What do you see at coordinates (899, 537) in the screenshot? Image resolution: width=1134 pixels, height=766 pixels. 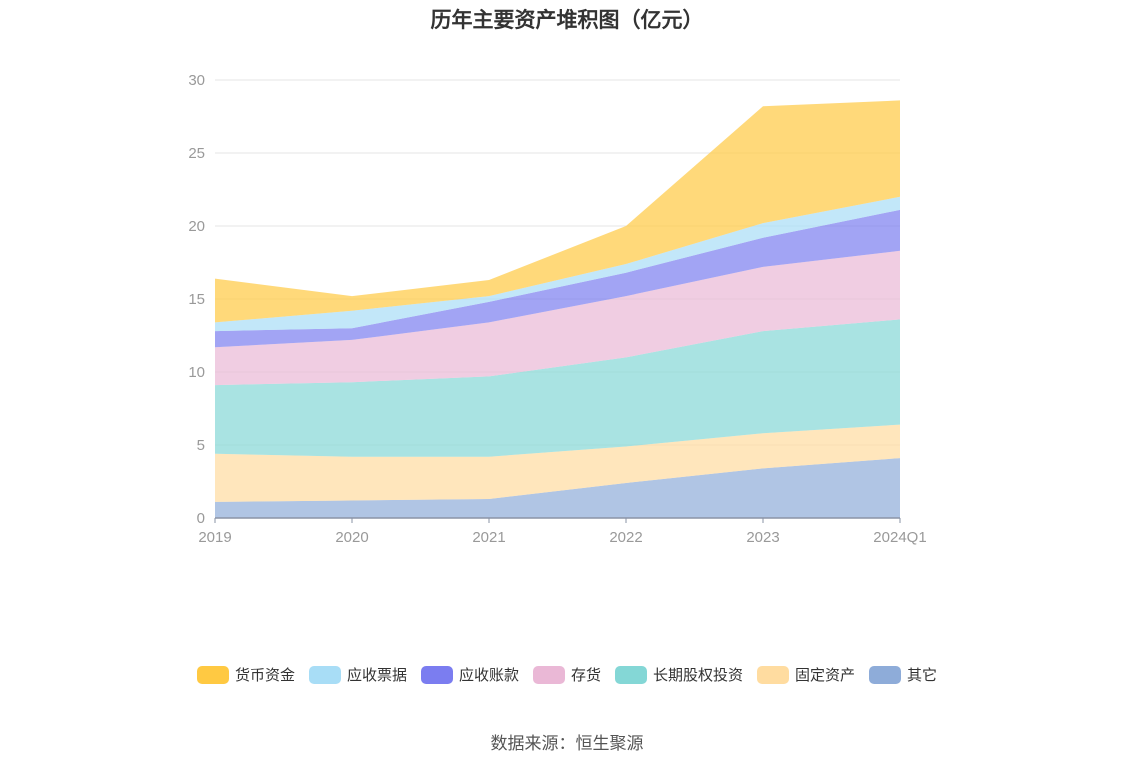 I see `x-tick-label: 2024Q1` at bounding box center [899, 537].